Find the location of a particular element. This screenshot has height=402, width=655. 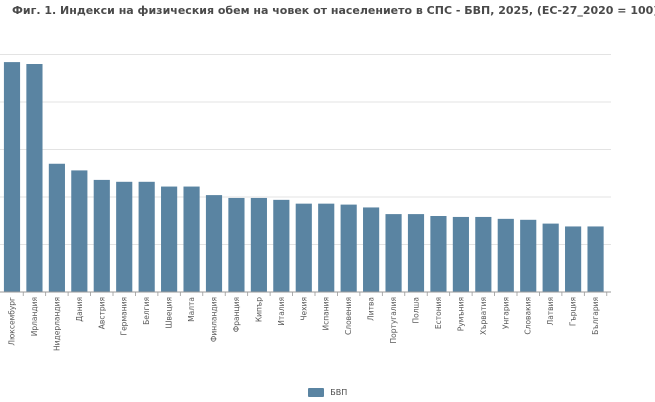

x-tick-label: Италия is located at coordinates (281, 311).